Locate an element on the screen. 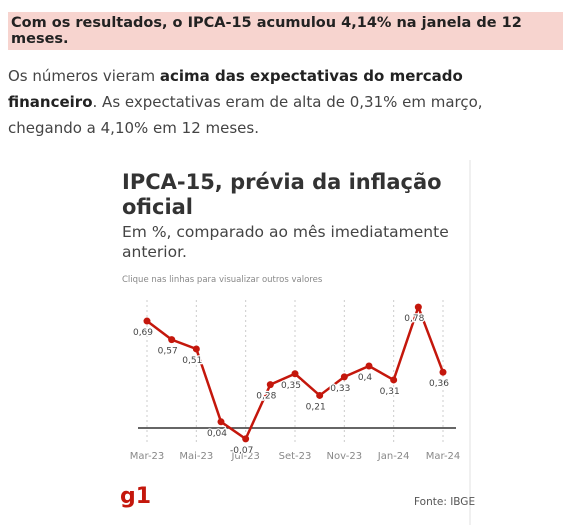 This screenshot has width=563, height=525. value-label: 0,04 is located at coordinates (217, 434).